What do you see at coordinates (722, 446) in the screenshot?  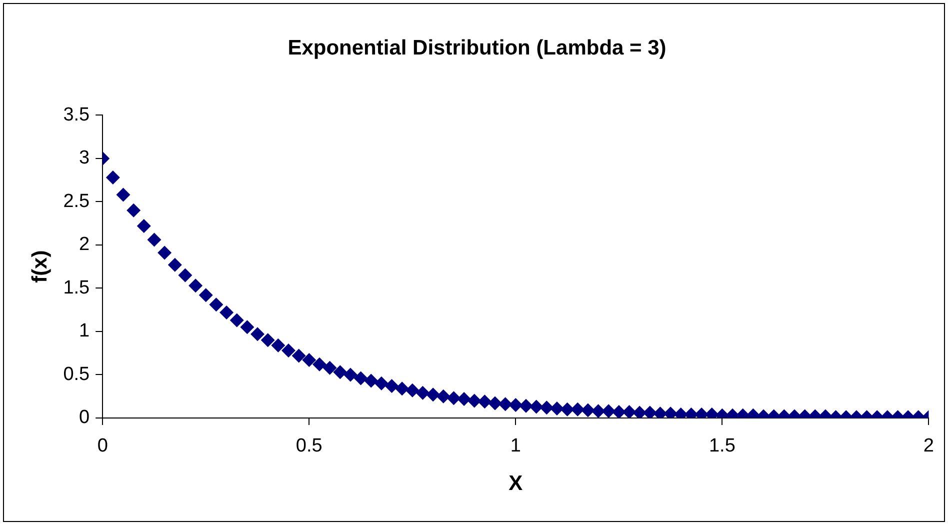 I see `x-tick-label: 1.5` at bounding box center [722, 446].